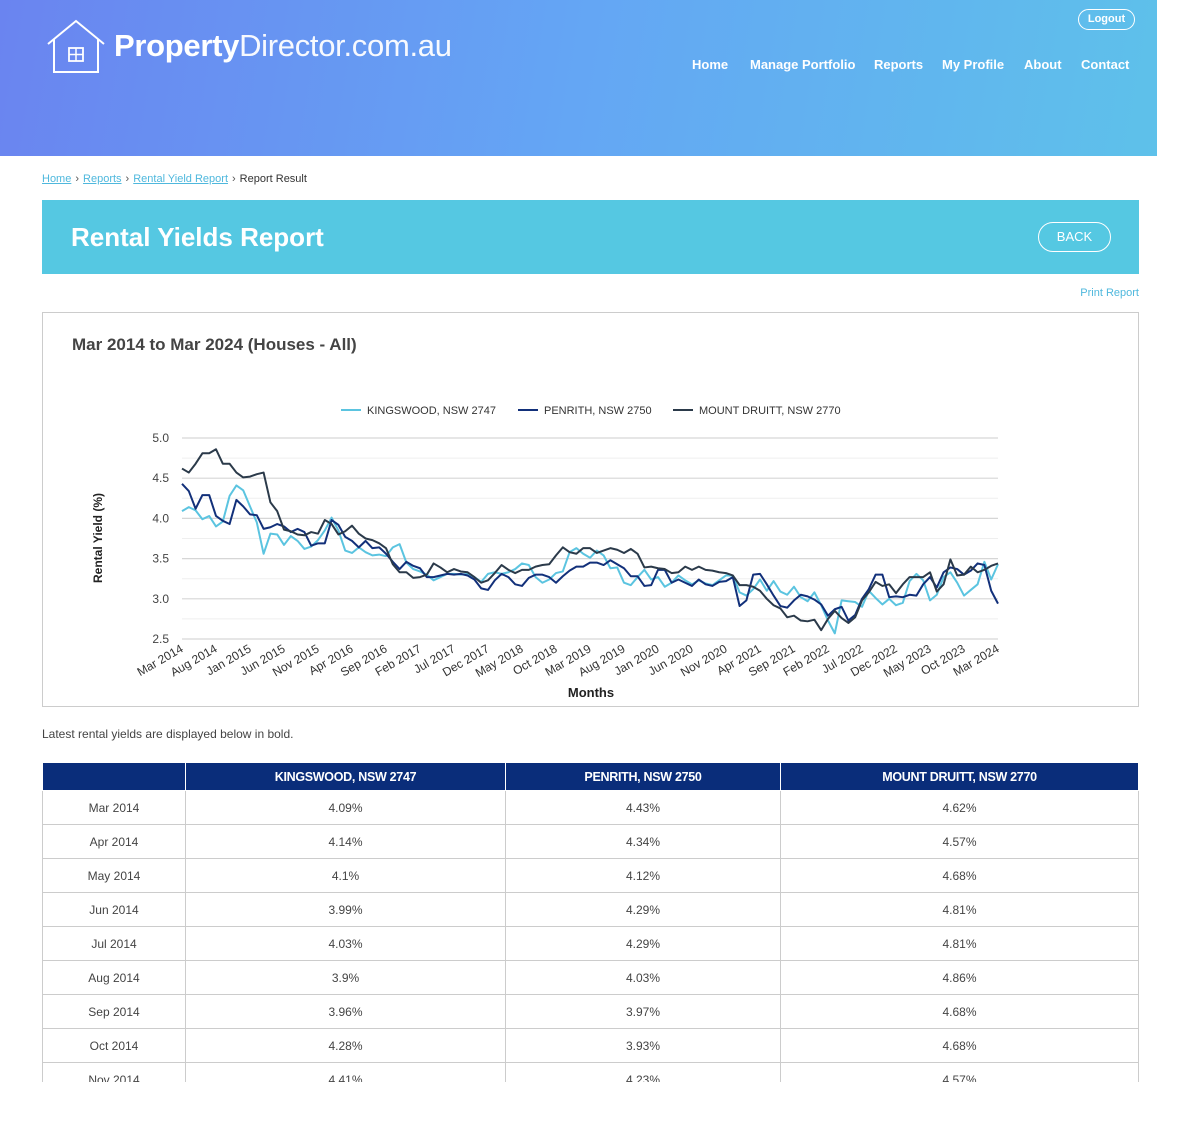  I want to click on table-row: Jun 2014 3.99% 4.29% 4.81%, so click(590, 909).